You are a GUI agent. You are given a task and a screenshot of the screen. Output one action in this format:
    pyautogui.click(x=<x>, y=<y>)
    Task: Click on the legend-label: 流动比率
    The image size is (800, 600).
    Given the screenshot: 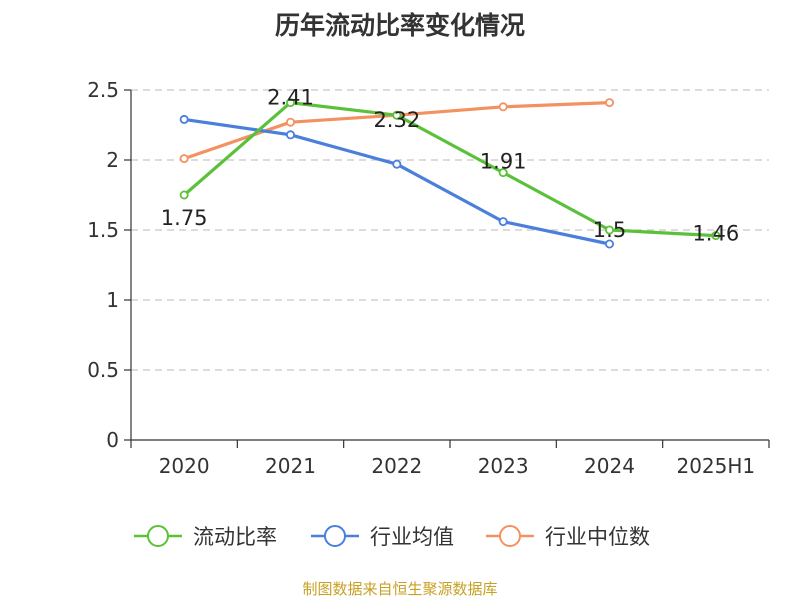 What is the action you would take?
    pyautogui.click(x=235, y=537)
    